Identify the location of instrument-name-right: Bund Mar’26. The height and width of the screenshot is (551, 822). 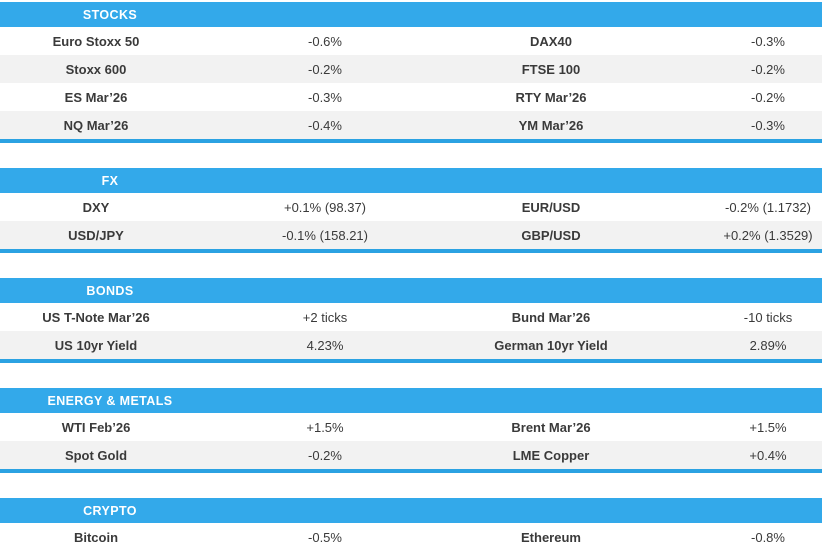
(551, 317).